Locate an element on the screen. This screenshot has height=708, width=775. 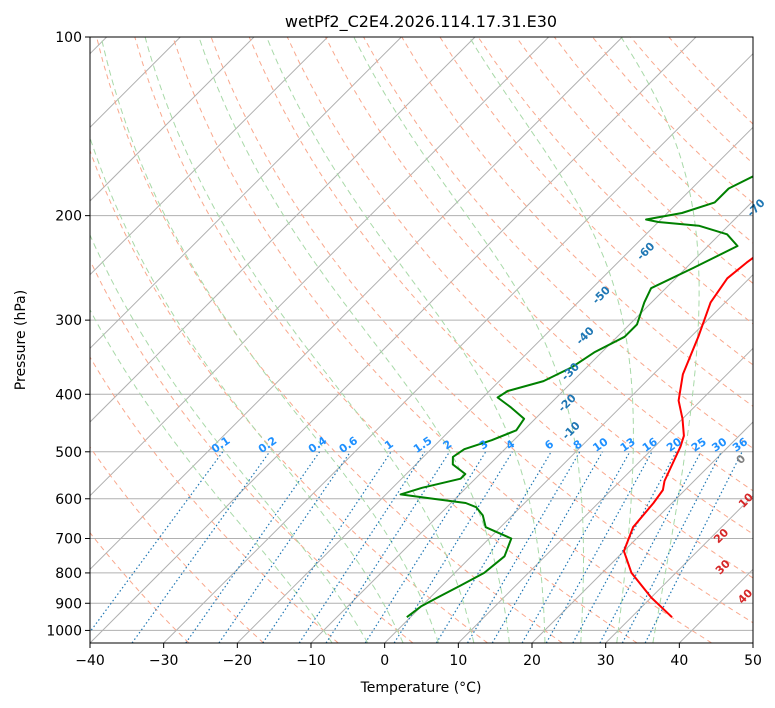
mixing-ratio-label: 0.1 is located at coordinates (220, 445).